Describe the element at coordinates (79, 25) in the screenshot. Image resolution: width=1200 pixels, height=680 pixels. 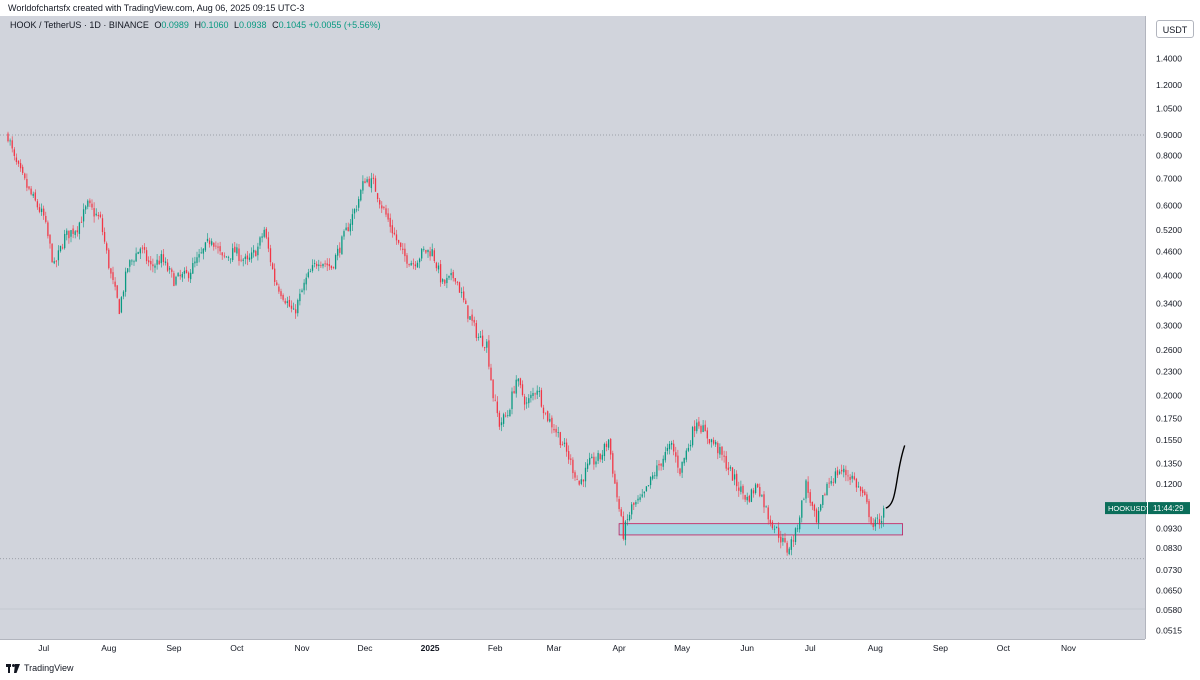
I see `legend-symbol: HOOK / TetherUS · 1D · BINANCE` at that location.